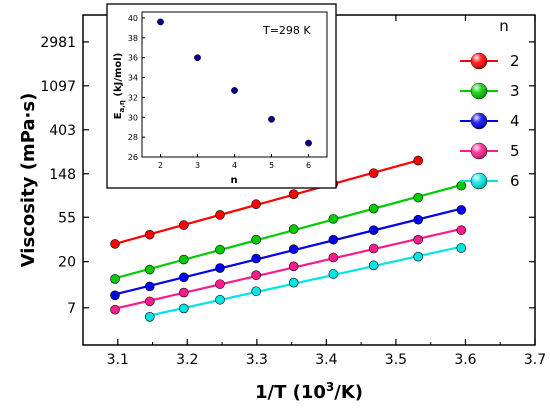 The image size is (550, 411). Describe the element at coordinates (515, 151) in the screenshot. I see `legend-label-n5: 5` at that location.